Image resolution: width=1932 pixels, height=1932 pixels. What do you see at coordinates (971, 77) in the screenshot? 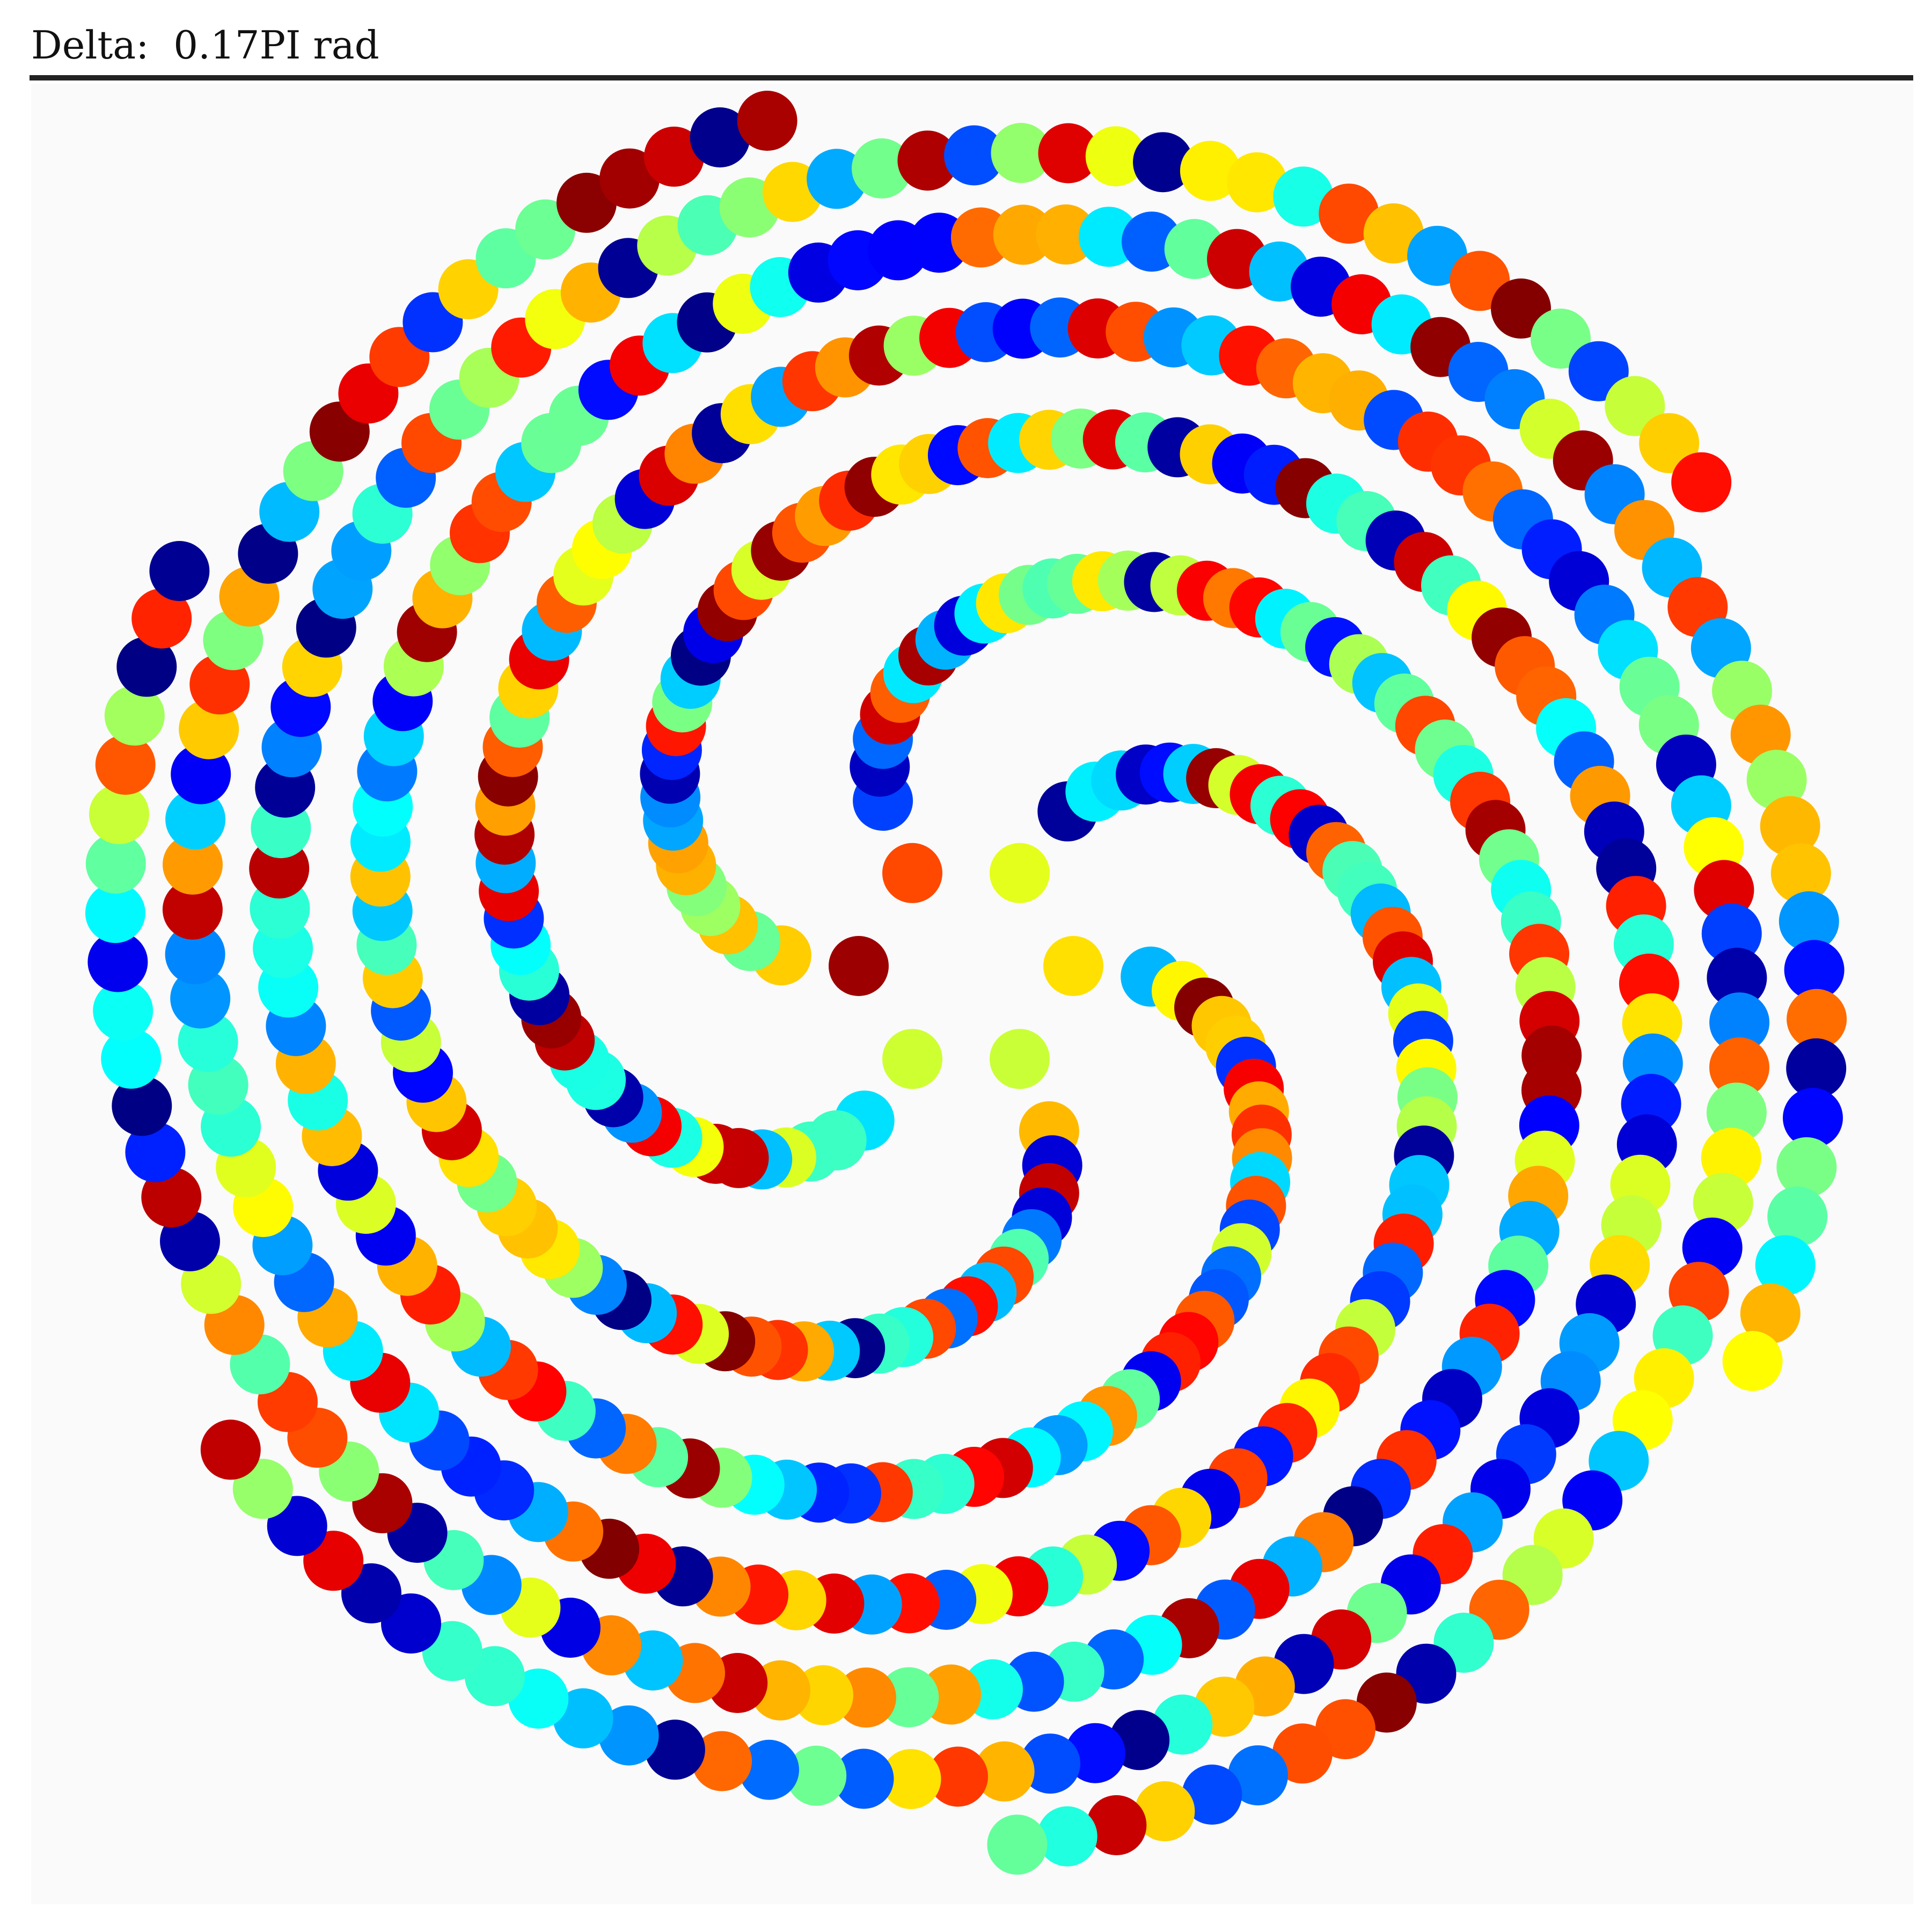
I see `title-rule` at bounding box center [971, 77].